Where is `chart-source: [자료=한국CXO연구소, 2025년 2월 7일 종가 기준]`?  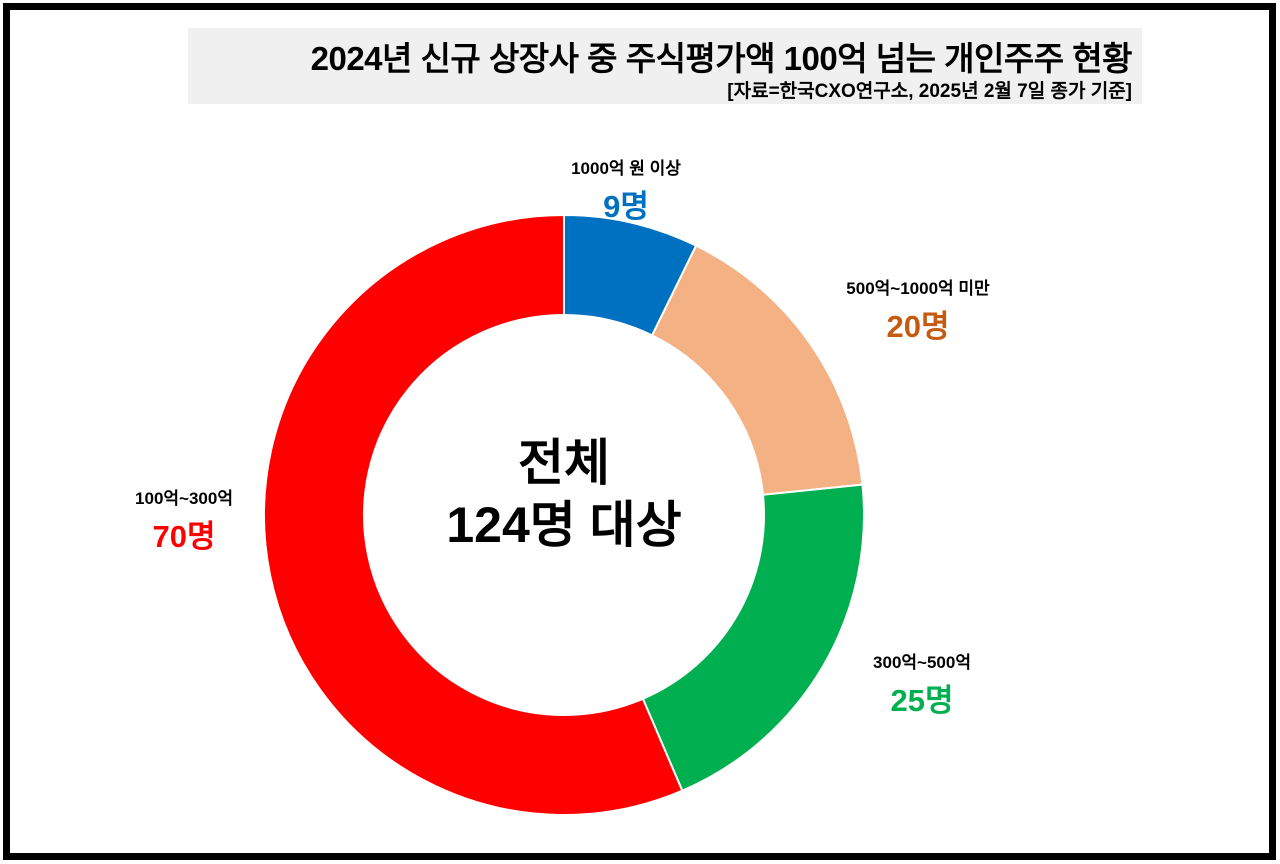 chart-source: [자료=한국CXO연구소, 2025년 2월 7일 종가 기준] is located at coordinates (929, 91).